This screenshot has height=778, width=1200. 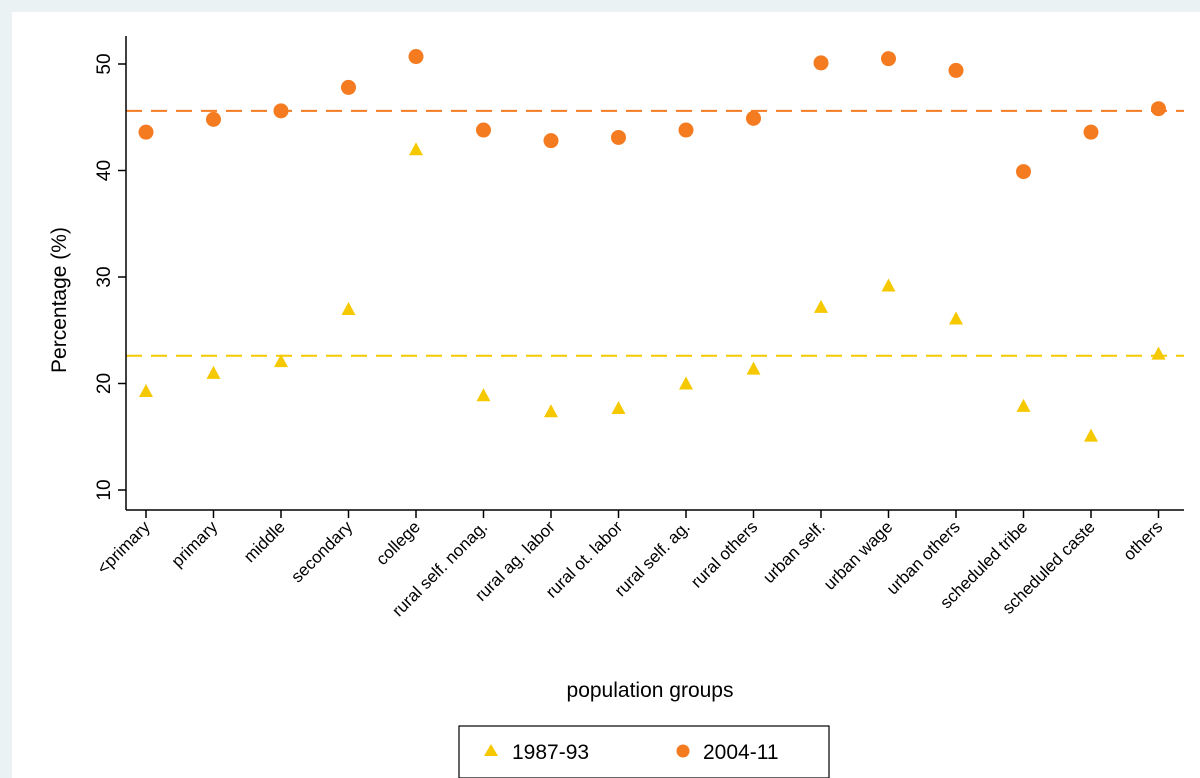 I want to click on y-ticks: 10 20 30 40 50, so click(x=110, y=277).